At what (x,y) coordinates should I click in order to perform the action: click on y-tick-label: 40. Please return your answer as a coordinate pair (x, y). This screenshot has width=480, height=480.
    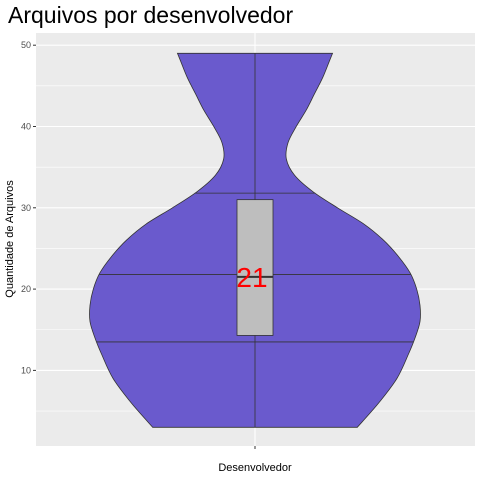
    Looking at the image, I should click on (26, 126).